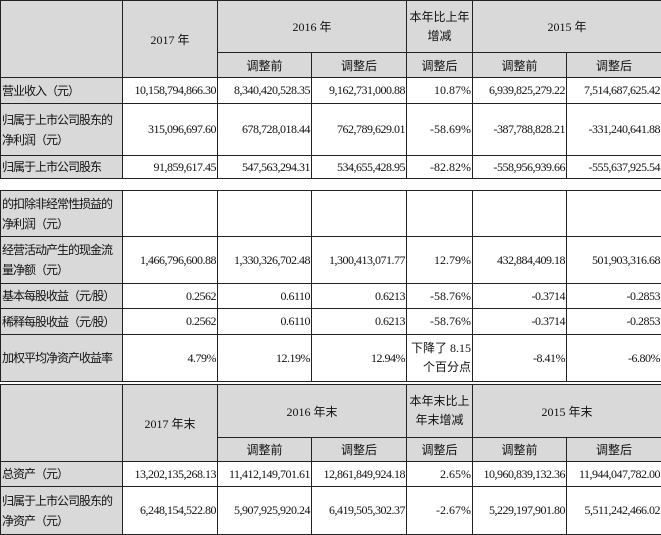 The image size is (661, 535). I want to click on value-cell: 6,939,825,279.22, so click(520, 91).